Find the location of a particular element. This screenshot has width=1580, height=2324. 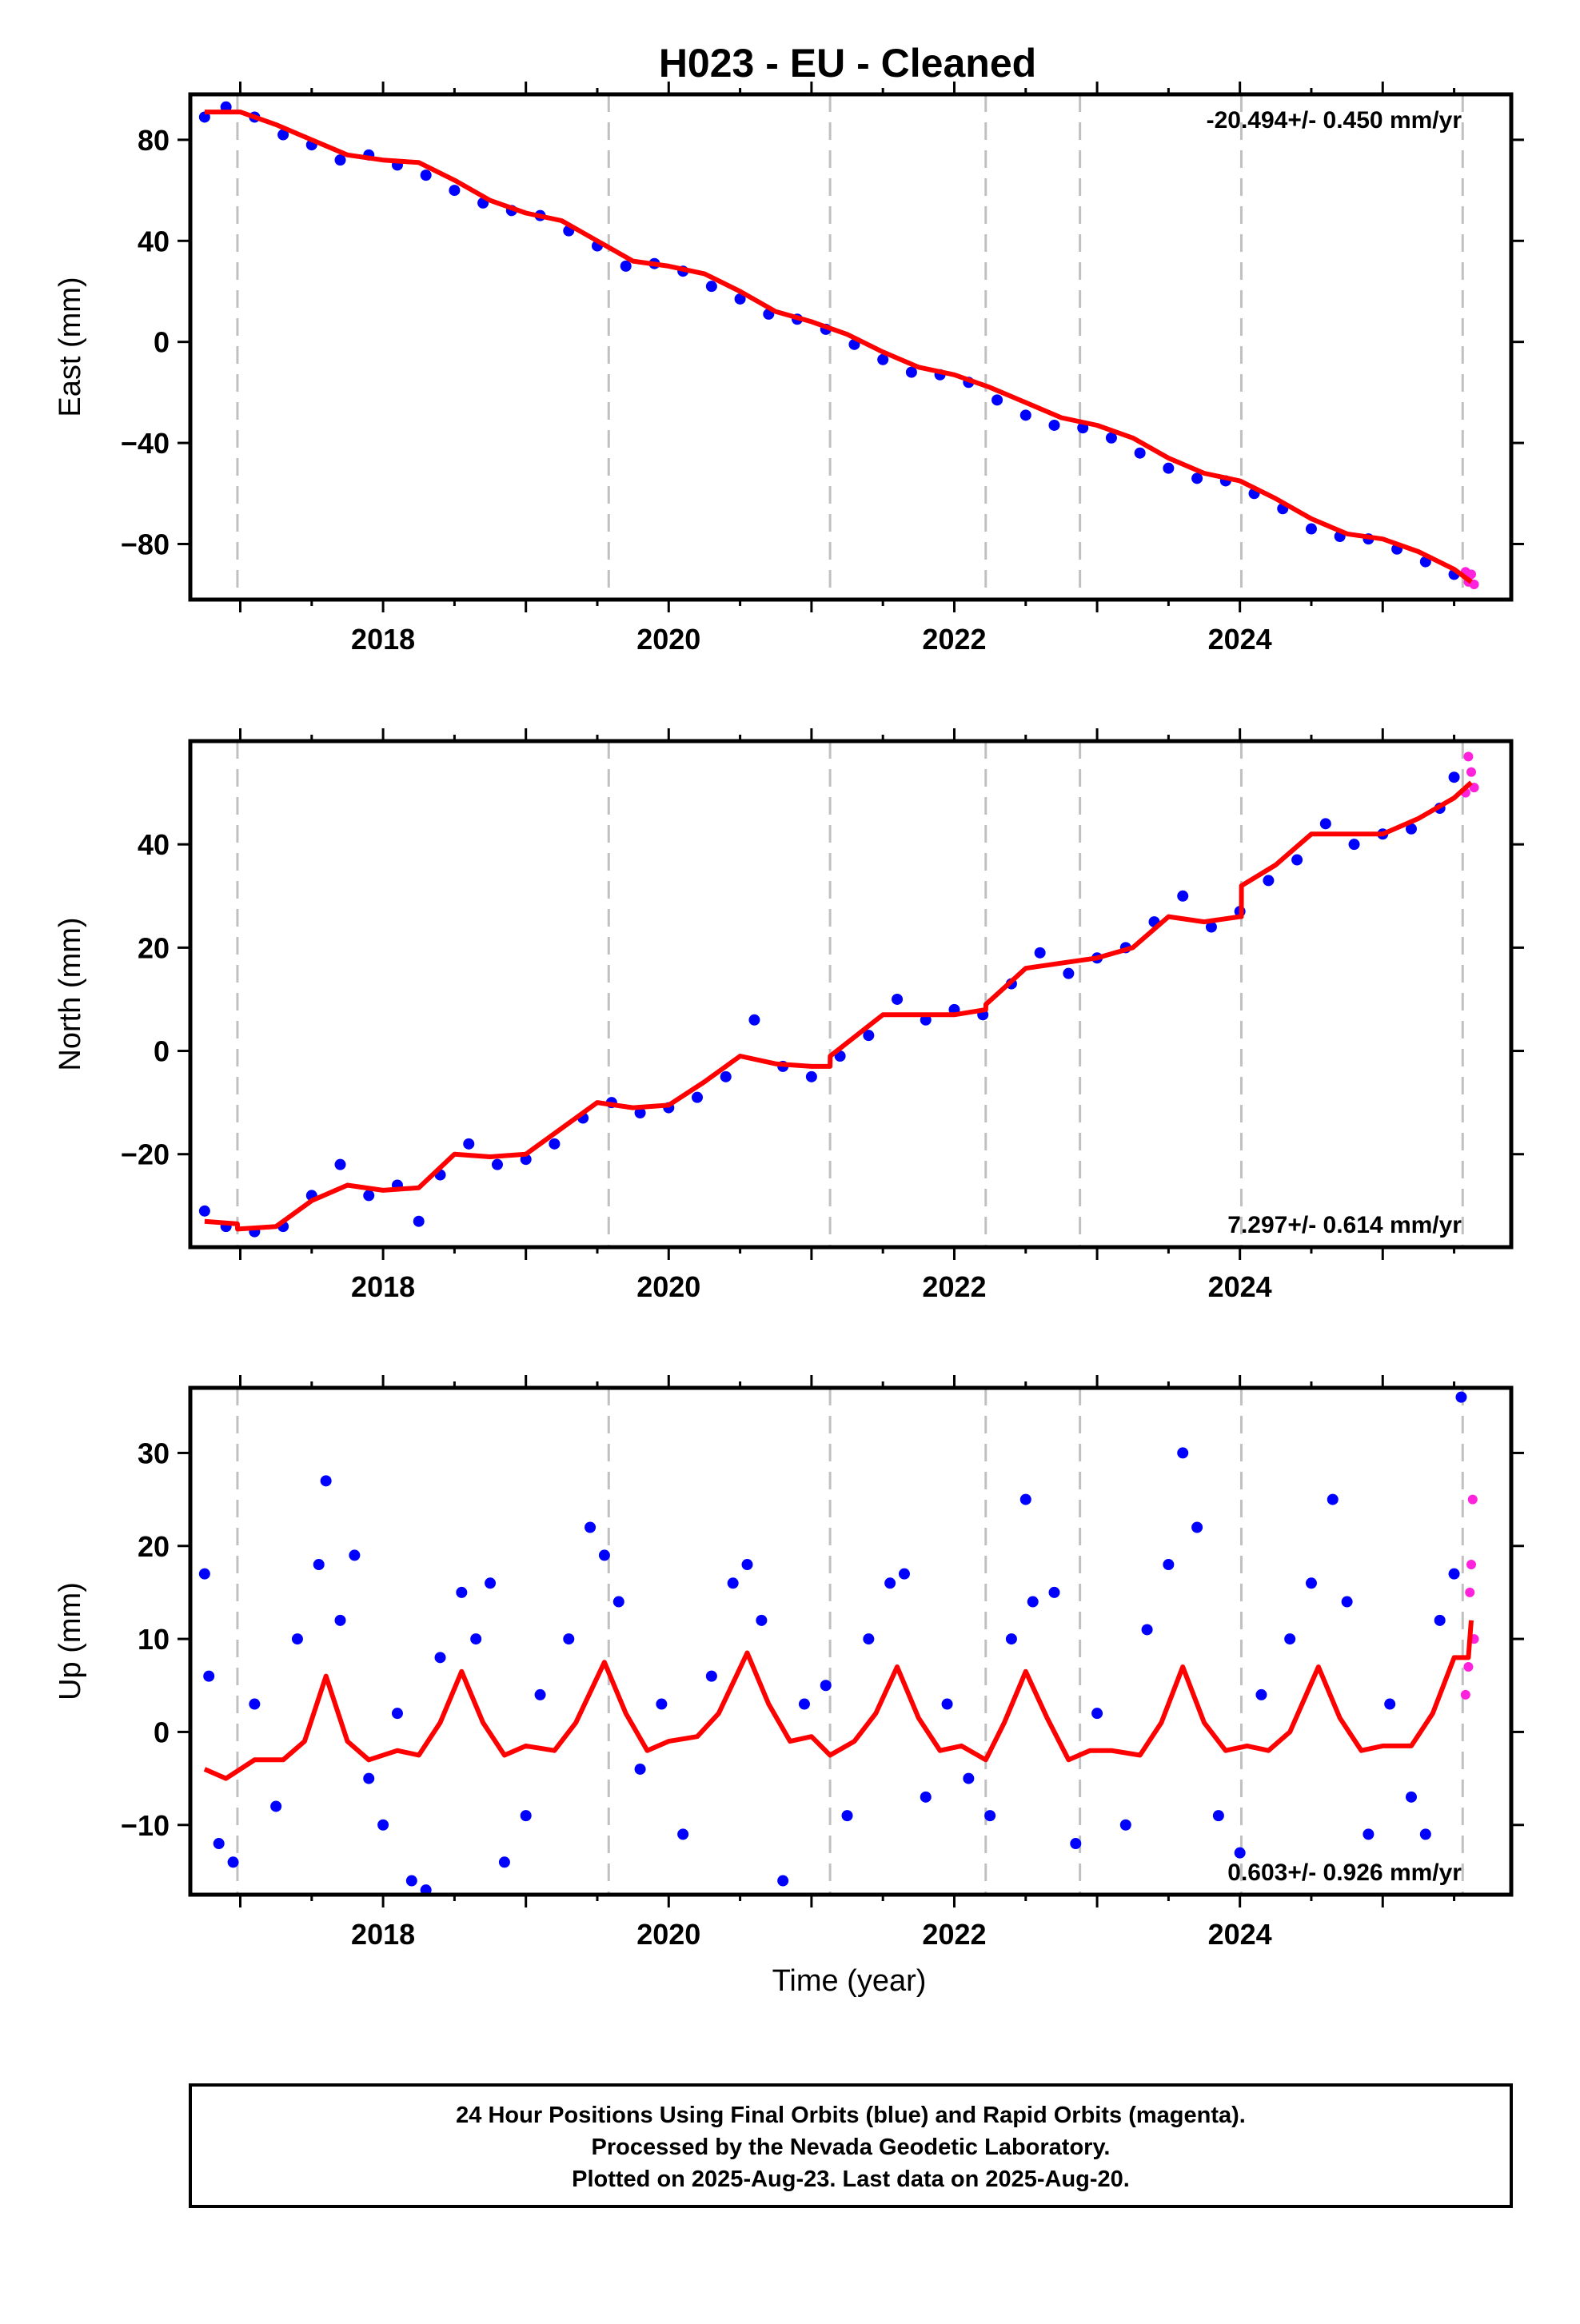

y-axis-label: Up (mm) is located at coordinates (70, 1641).